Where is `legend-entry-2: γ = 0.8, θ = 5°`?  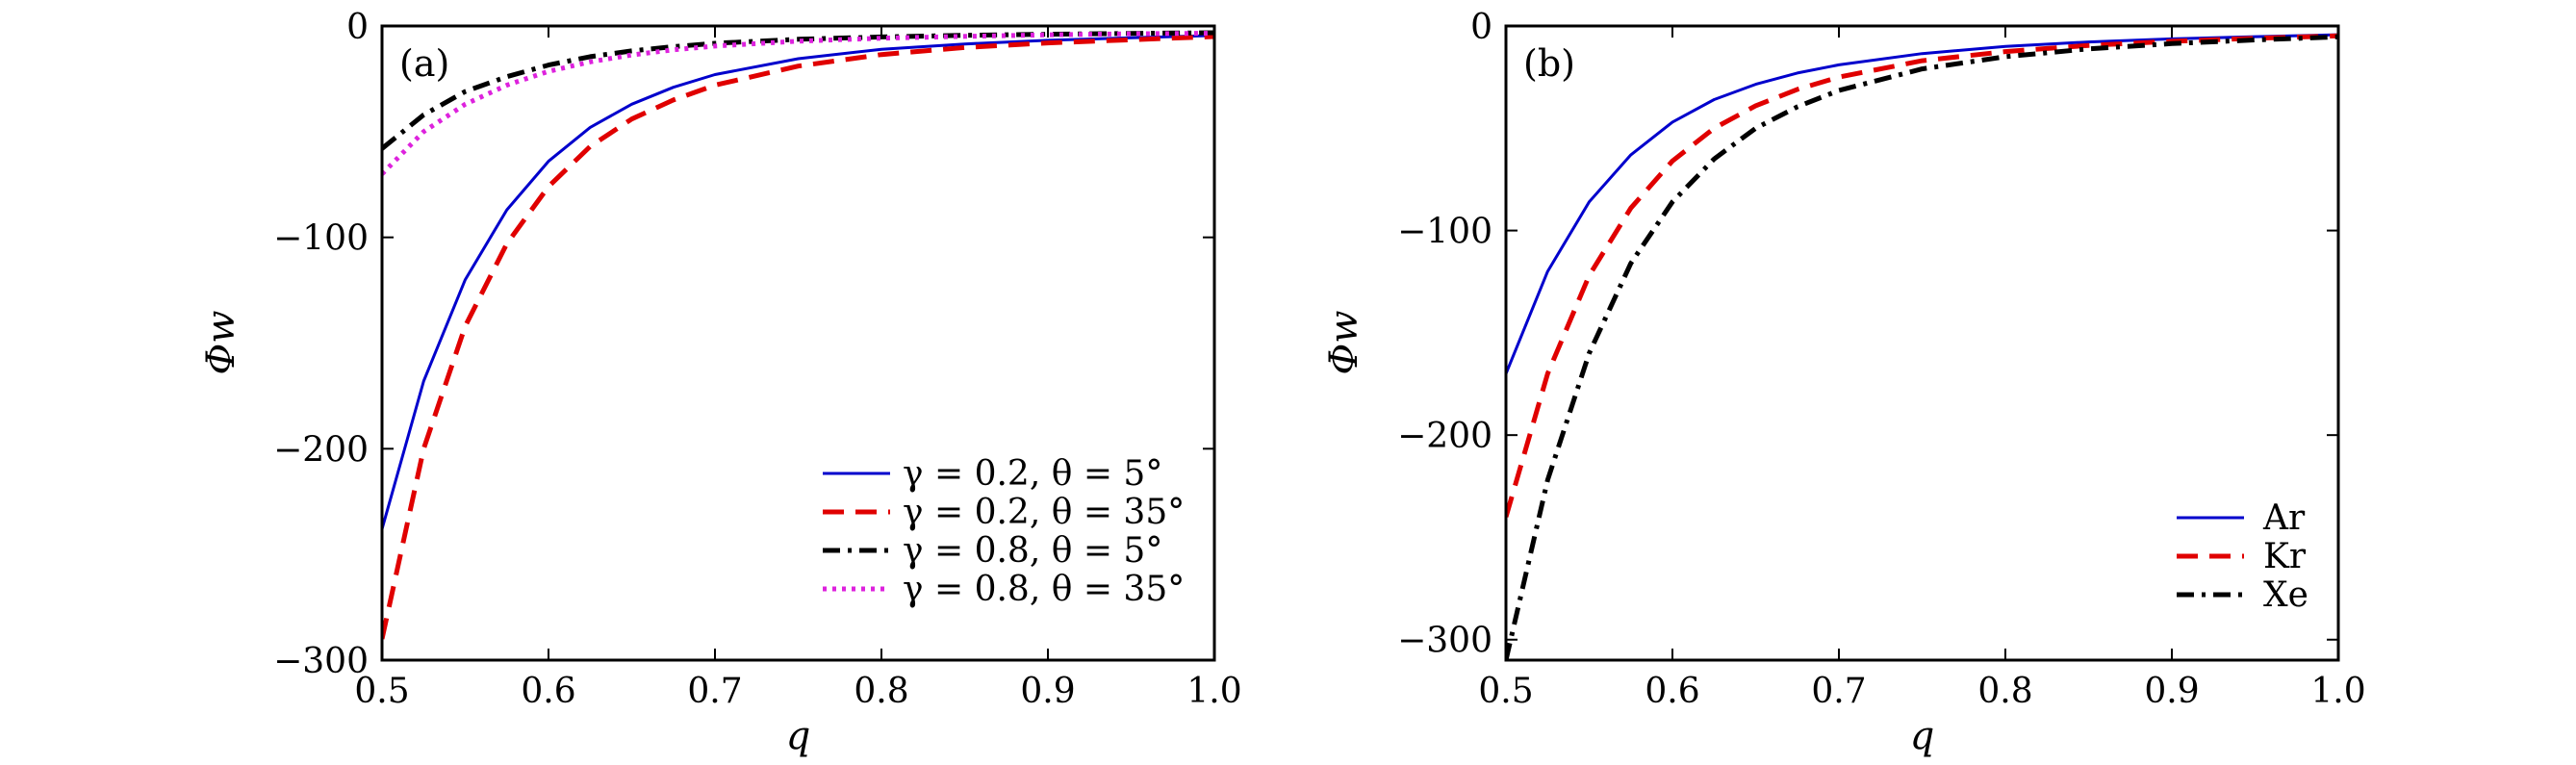 legend-entry-2: γ = 0.8, θ = 5° is located at coordinates (1032, 551).